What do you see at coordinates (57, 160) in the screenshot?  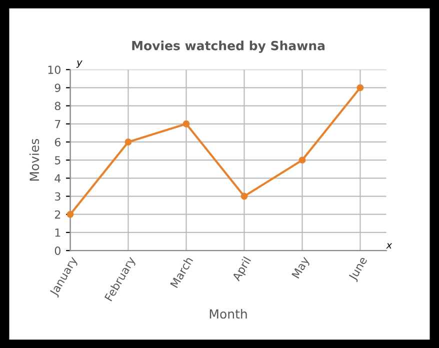 I see `y-tick-label: 5` at bounding box center [57, 160].